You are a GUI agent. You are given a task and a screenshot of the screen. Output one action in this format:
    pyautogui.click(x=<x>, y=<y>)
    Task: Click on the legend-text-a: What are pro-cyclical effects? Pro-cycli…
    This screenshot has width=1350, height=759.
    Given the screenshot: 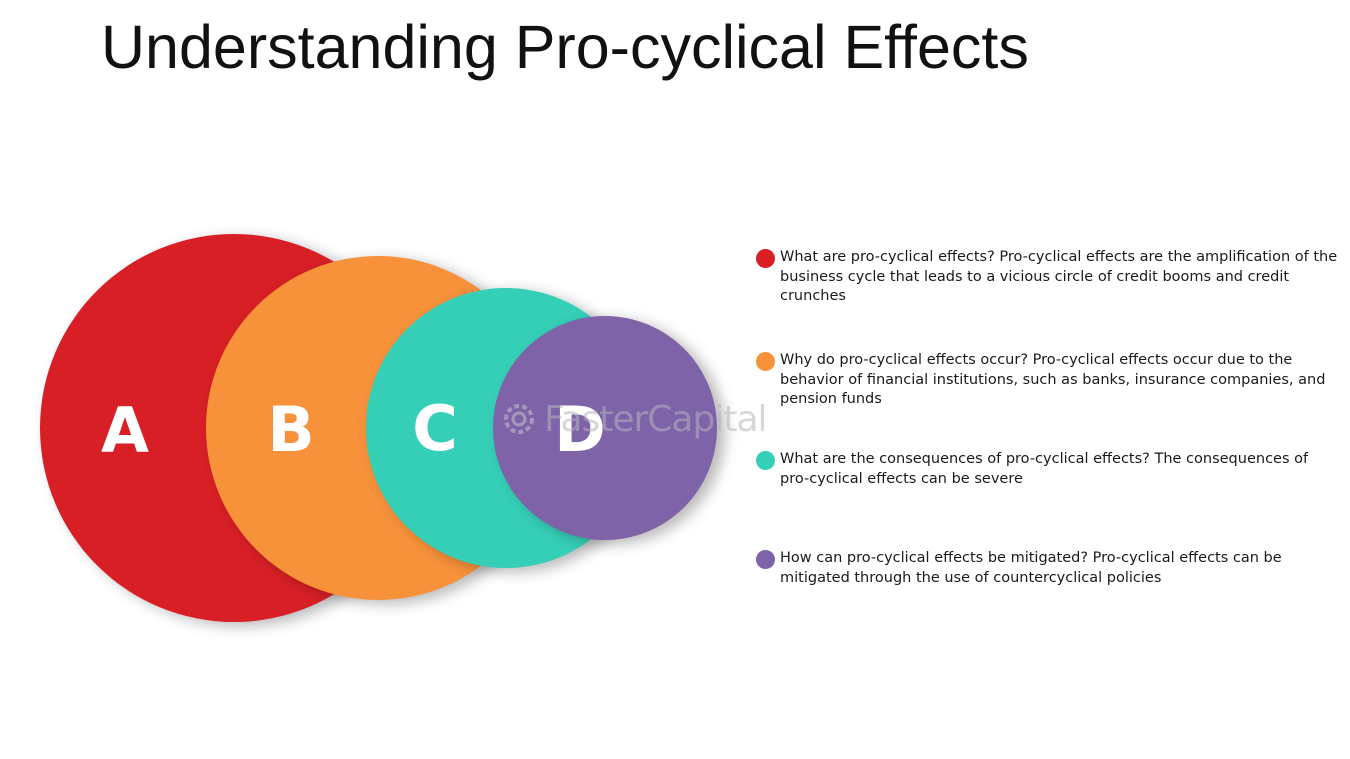 What is the action you would take?
    pyautogui.click(x=1059, y=276)
    